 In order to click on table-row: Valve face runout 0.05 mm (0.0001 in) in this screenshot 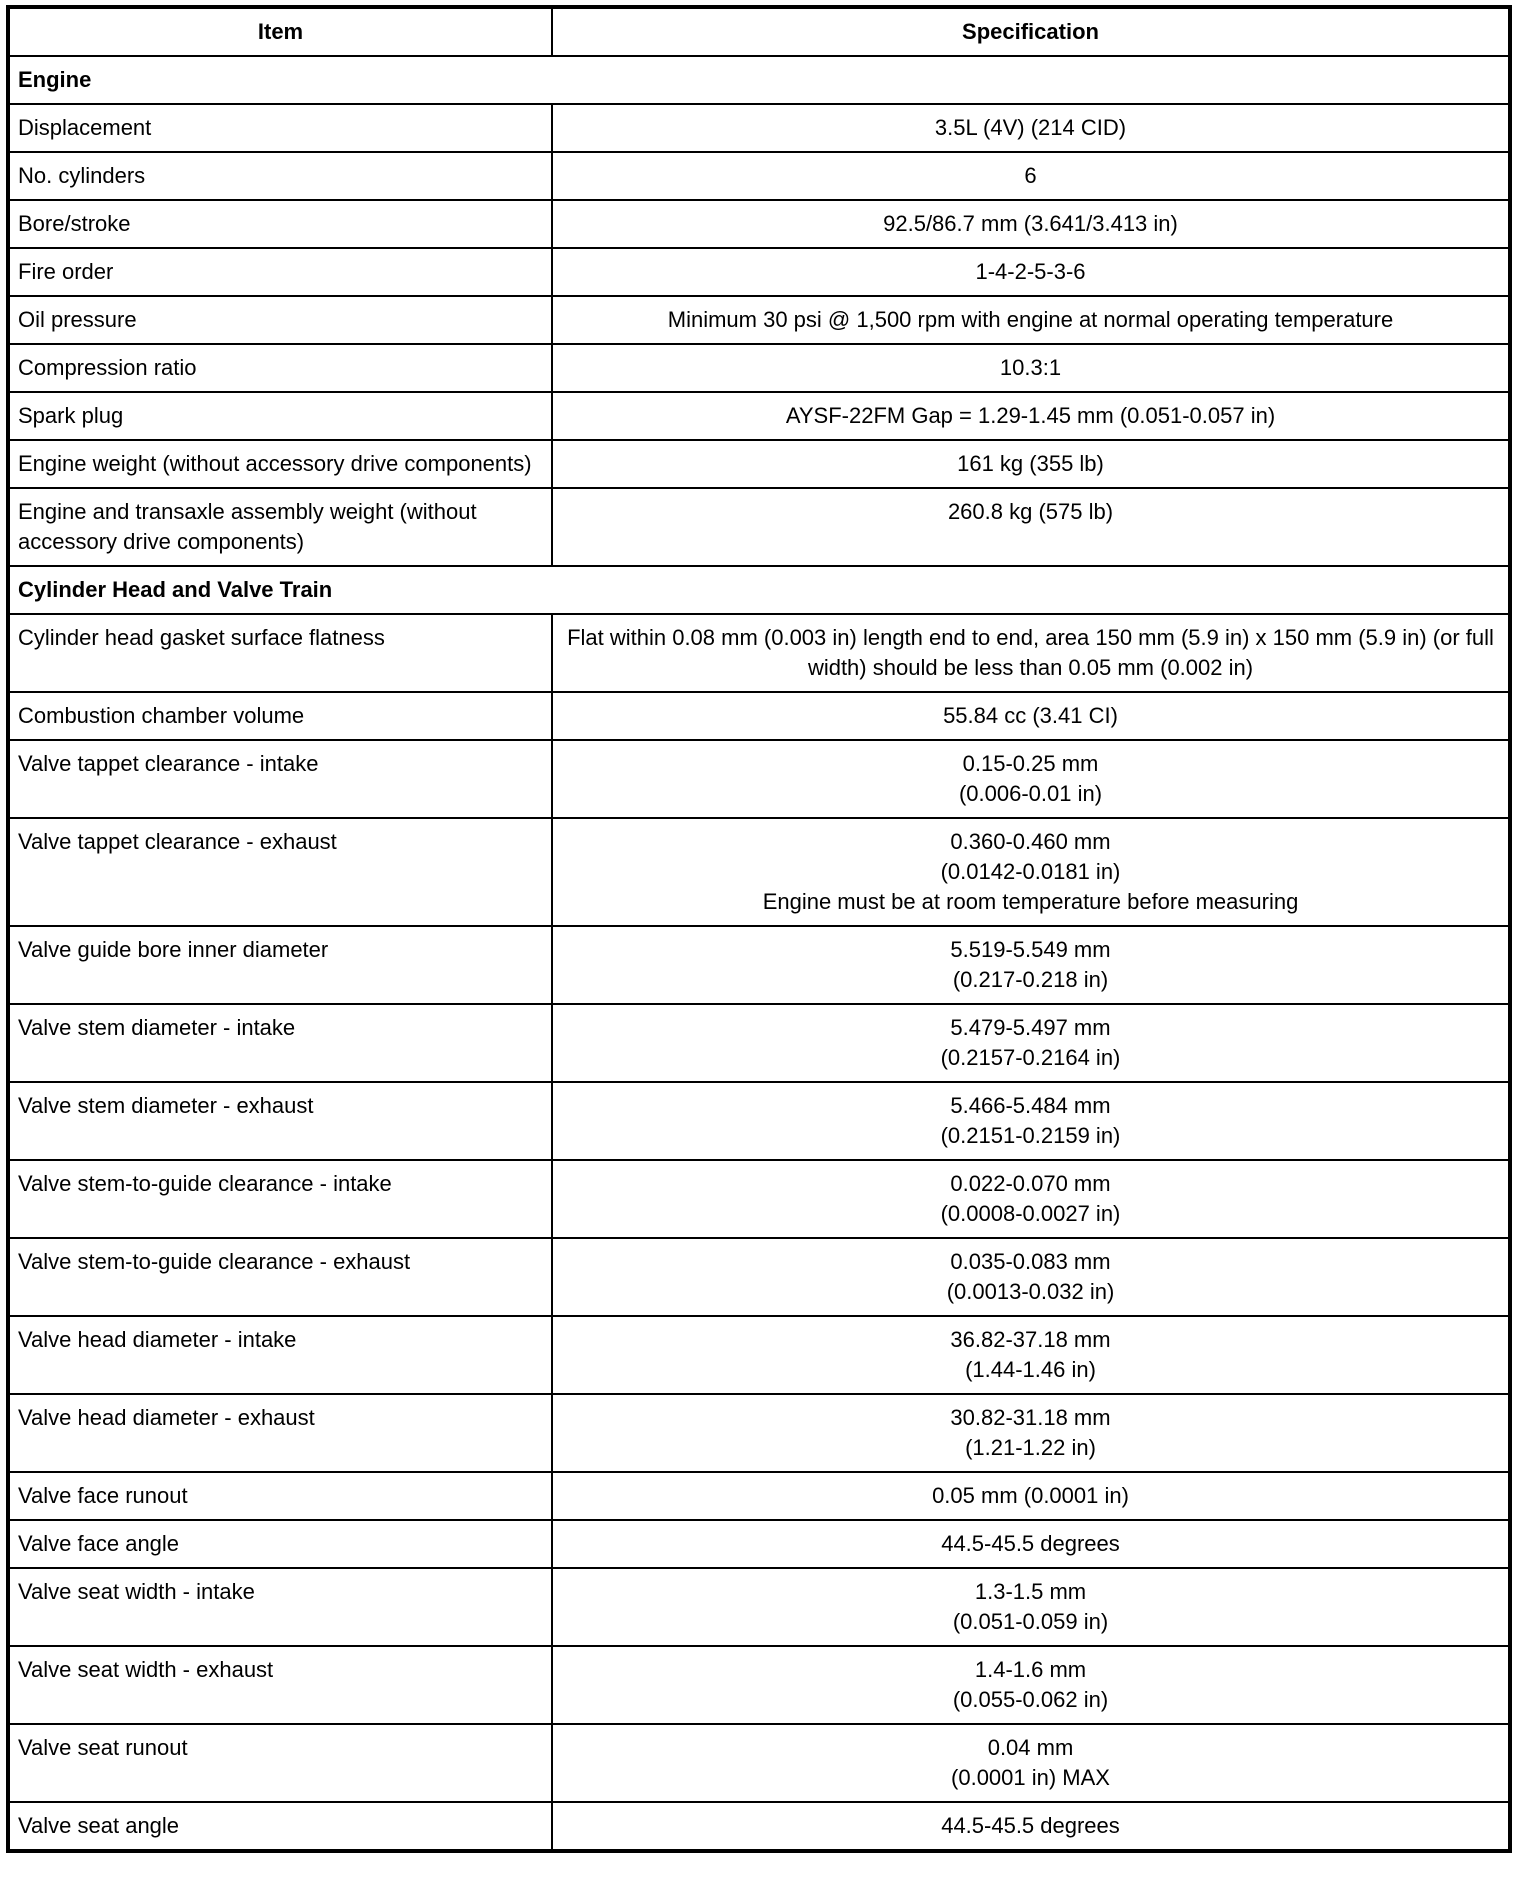, I will do `click(759, 1496)`.